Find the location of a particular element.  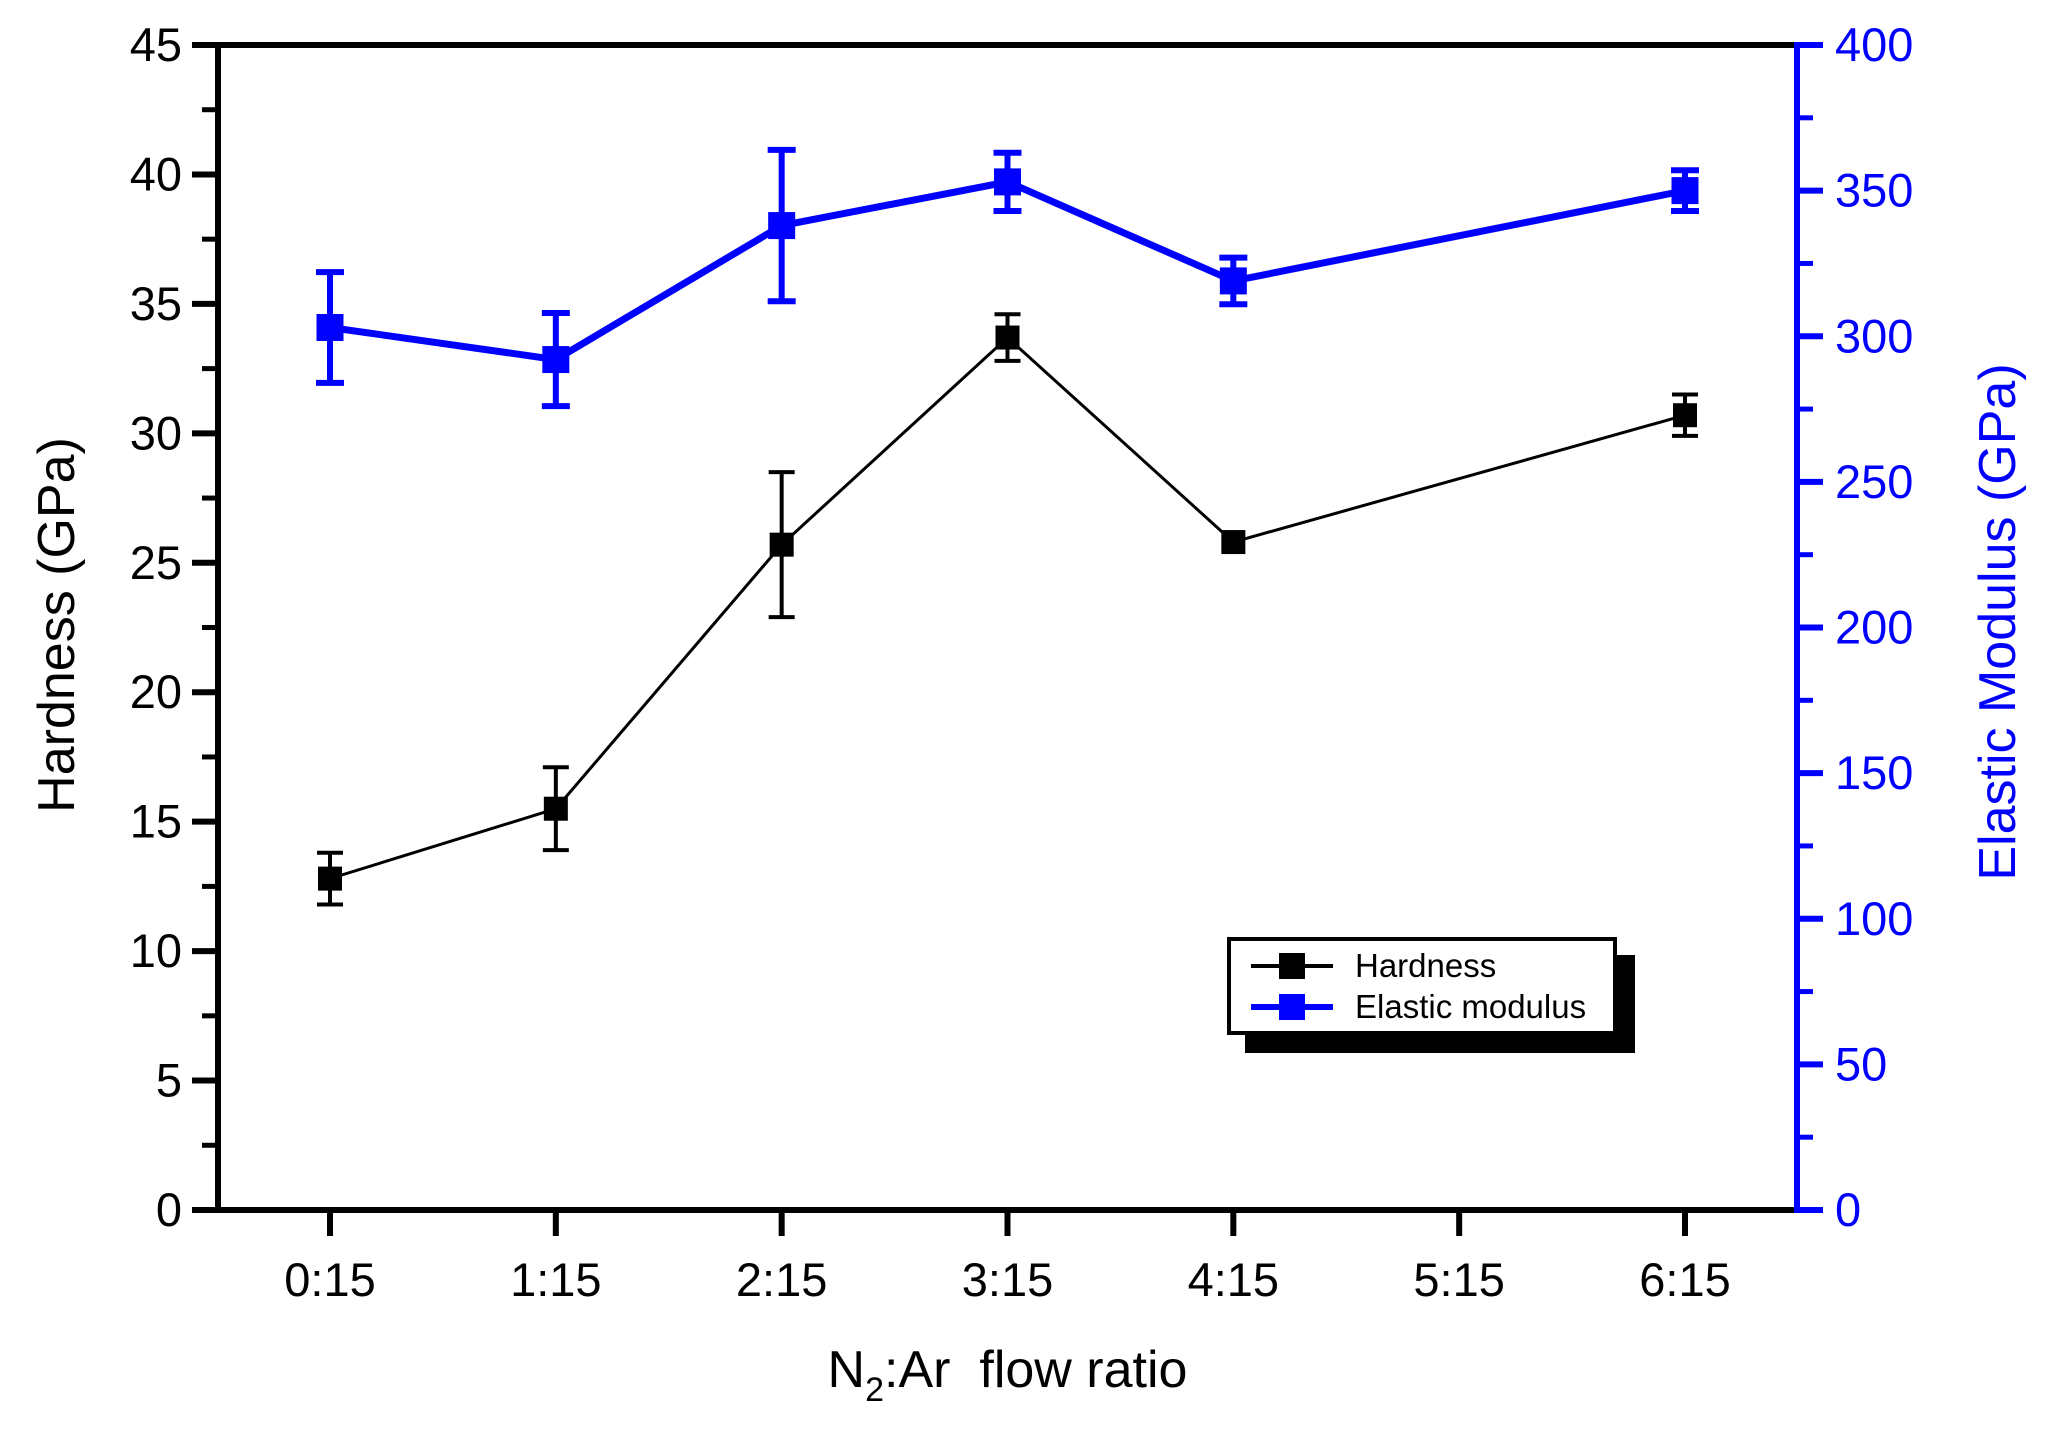

svg-text: 6:15 is located at coordinates (1684, 1279).